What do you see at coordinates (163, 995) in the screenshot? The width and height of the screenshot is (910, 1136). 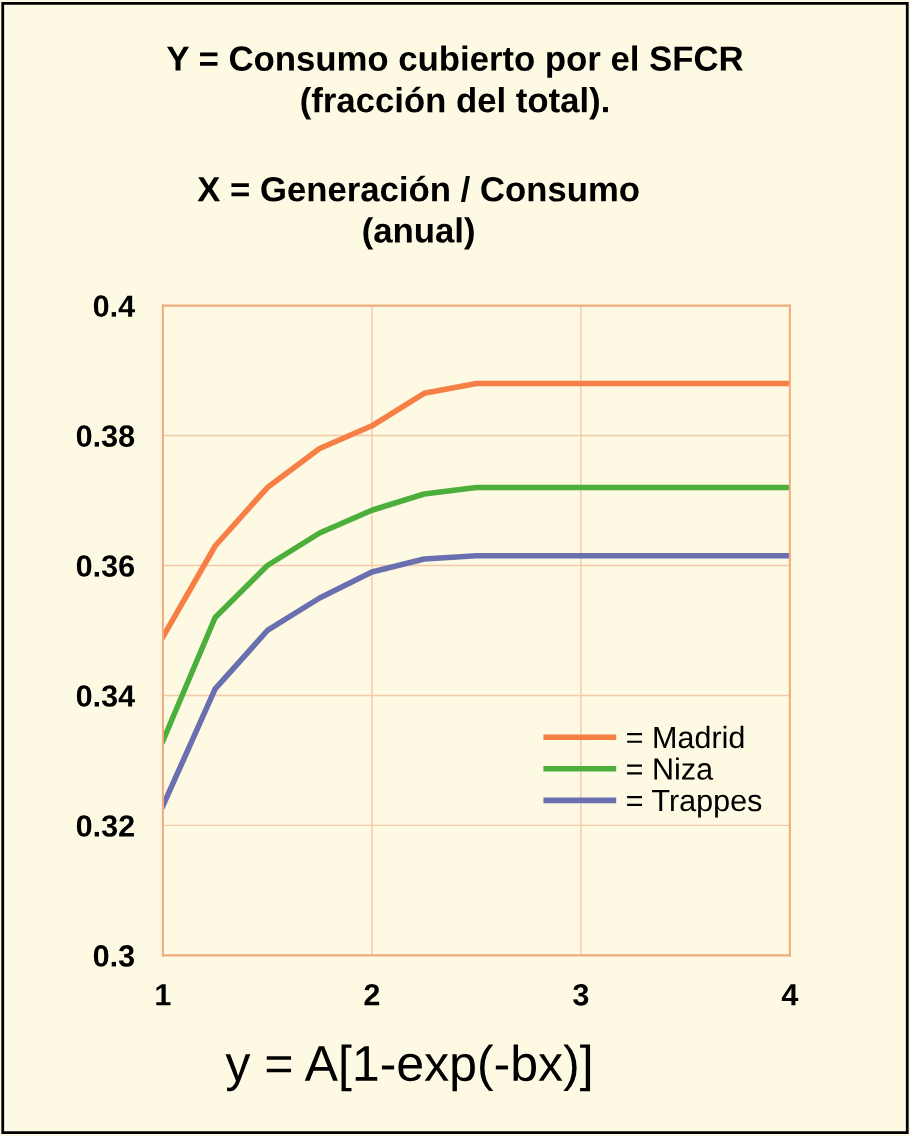 I see `x-tick-label: 1` at bounding box center [163, 995].